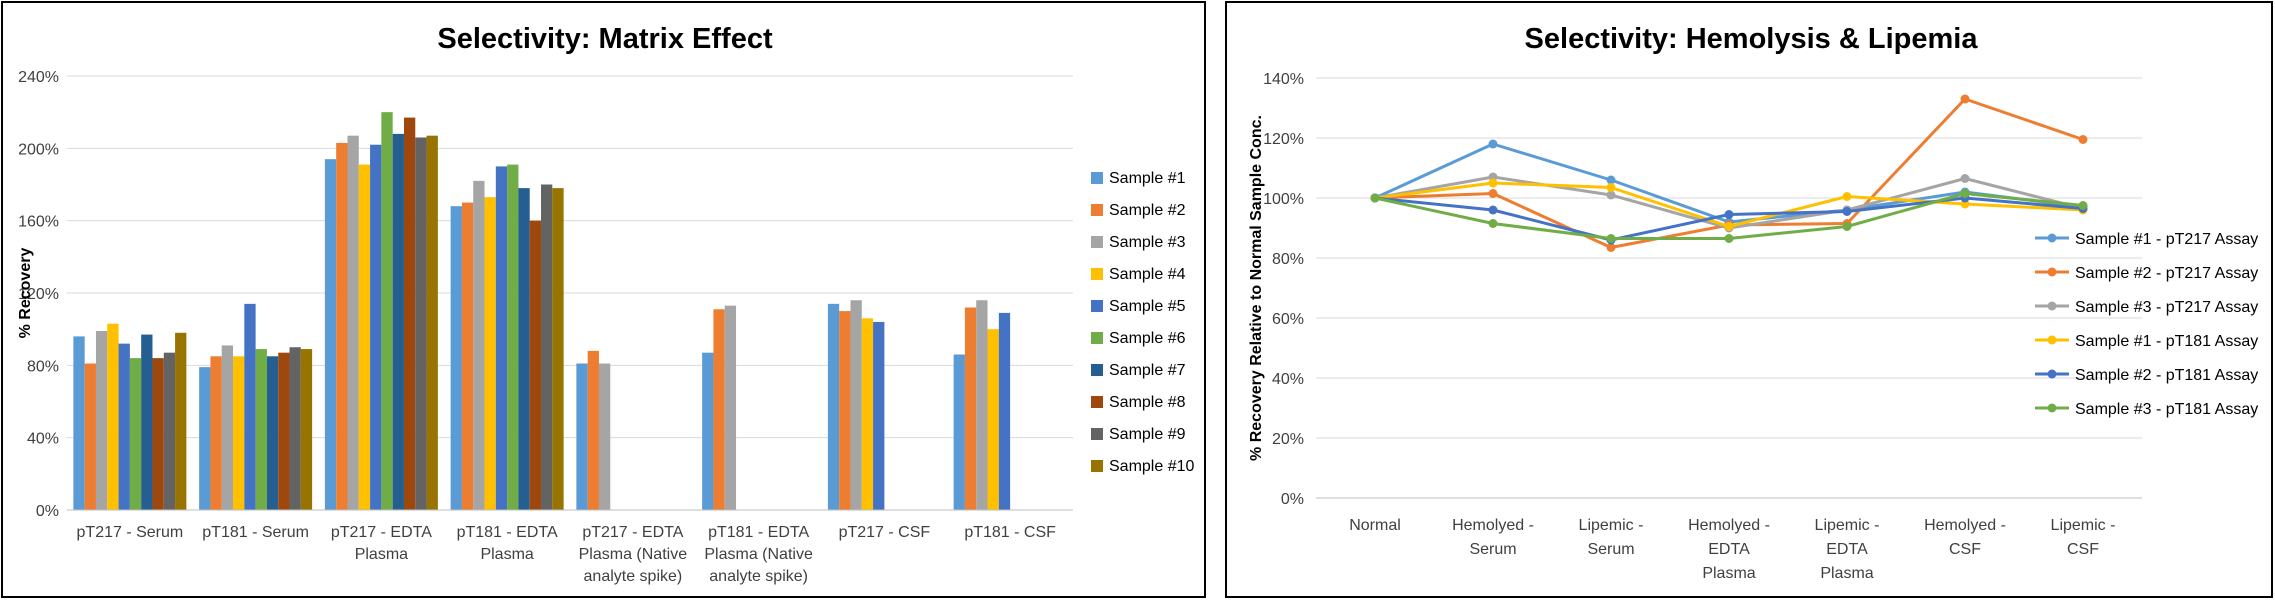 The height and width of the screenshot is (600, 2275). What do you see at coordinates (2146, 307) in the screenshot?
I see `legend-item-sample-3-pt217-assay: Sample #3 - pT217 Assay` at bounding box center [2146, 307].